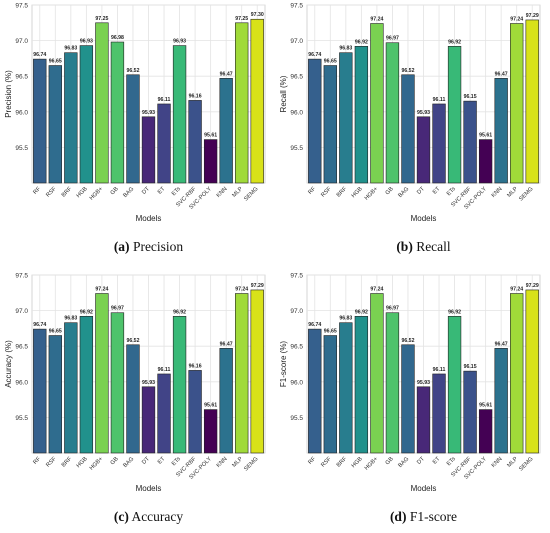 The image size is (550, 533). Describe the element at coordinates (470, 97) in the screenshot. I see `data-label: 96.15` at that location.